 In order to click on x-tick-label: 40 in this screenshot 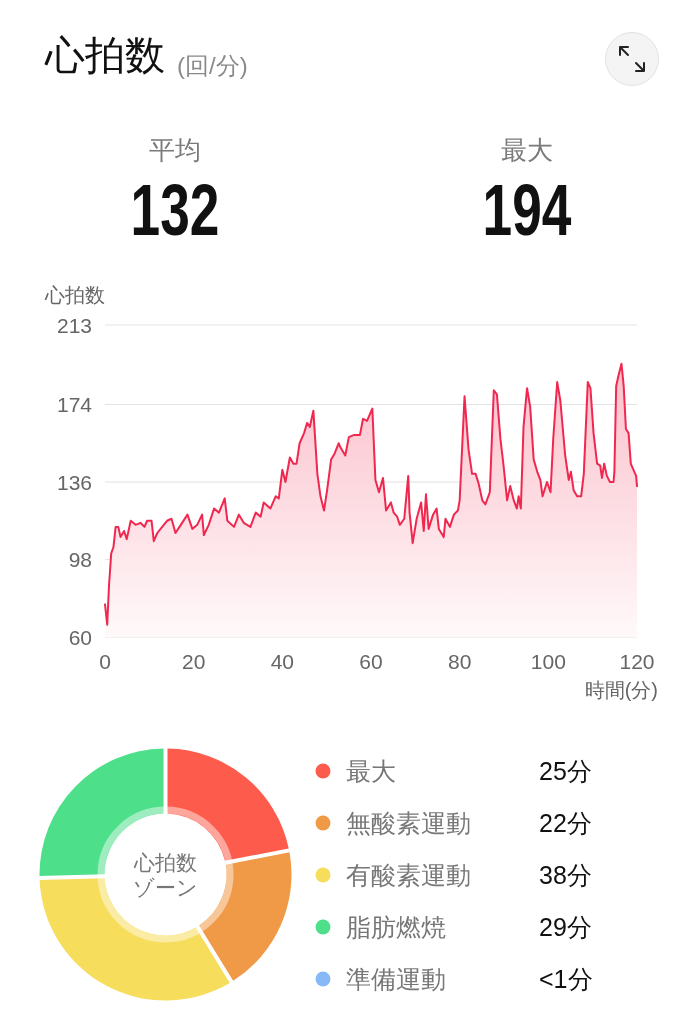, I will do `click(282, 661)`.